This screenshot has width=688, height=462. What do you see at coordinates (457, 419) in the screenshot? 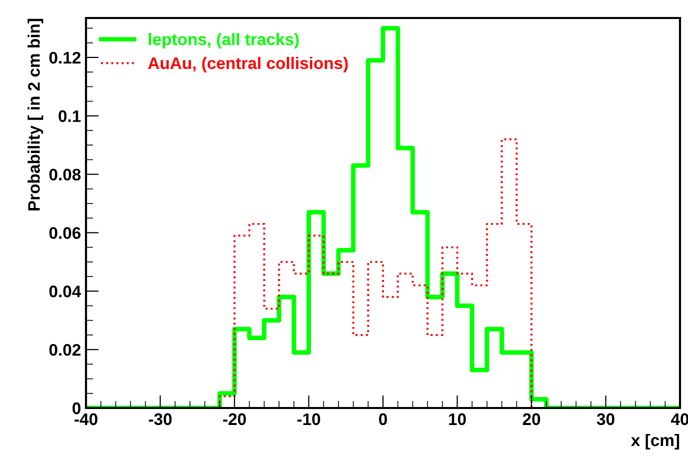
I see `x-tick-label: 10` at bounding box center [457, 419].